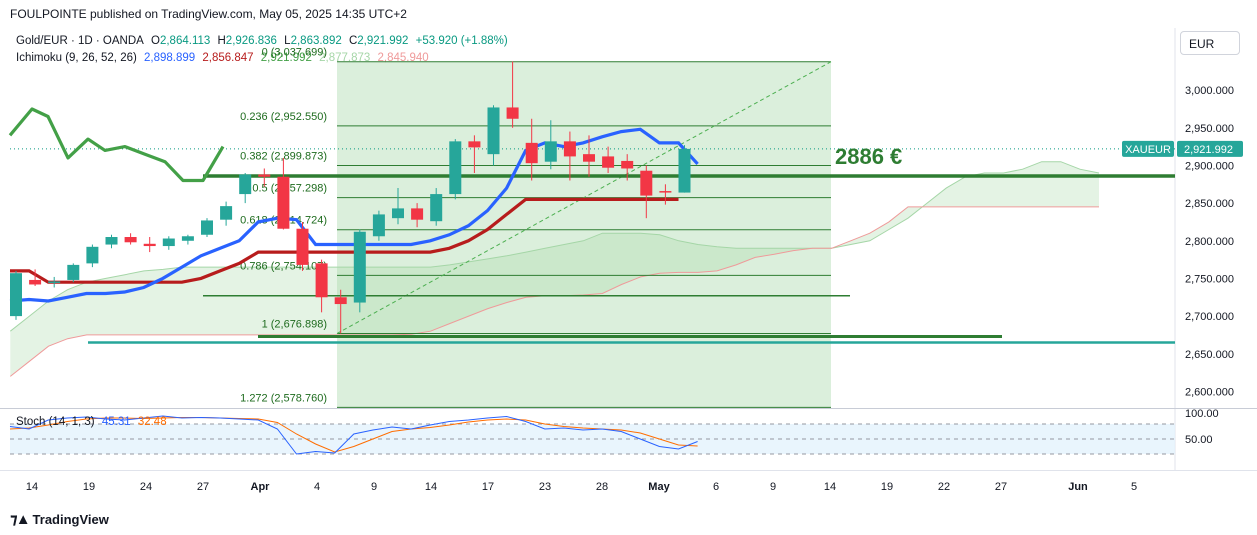 This screenshot has height=535, width=1257. Describe the element at coordinates (283, 266) in the screenshot. I see `fib-level-label: 0.786 (2,754.107)` at that location.